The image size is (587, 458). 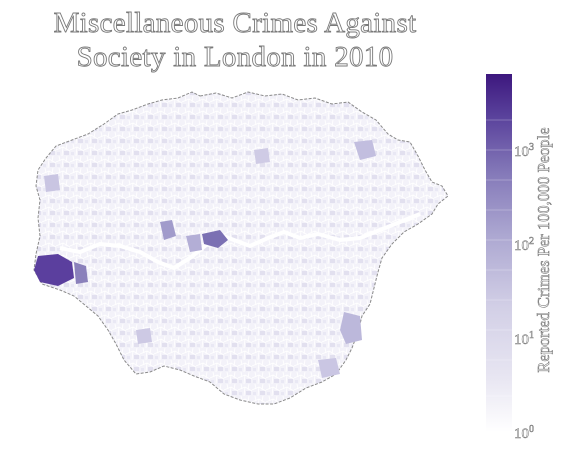 What do you see at coordinates (81, 273) in the screenshot?
I see `ward-heathrow-adjacent` at bounding box center [81, 273].